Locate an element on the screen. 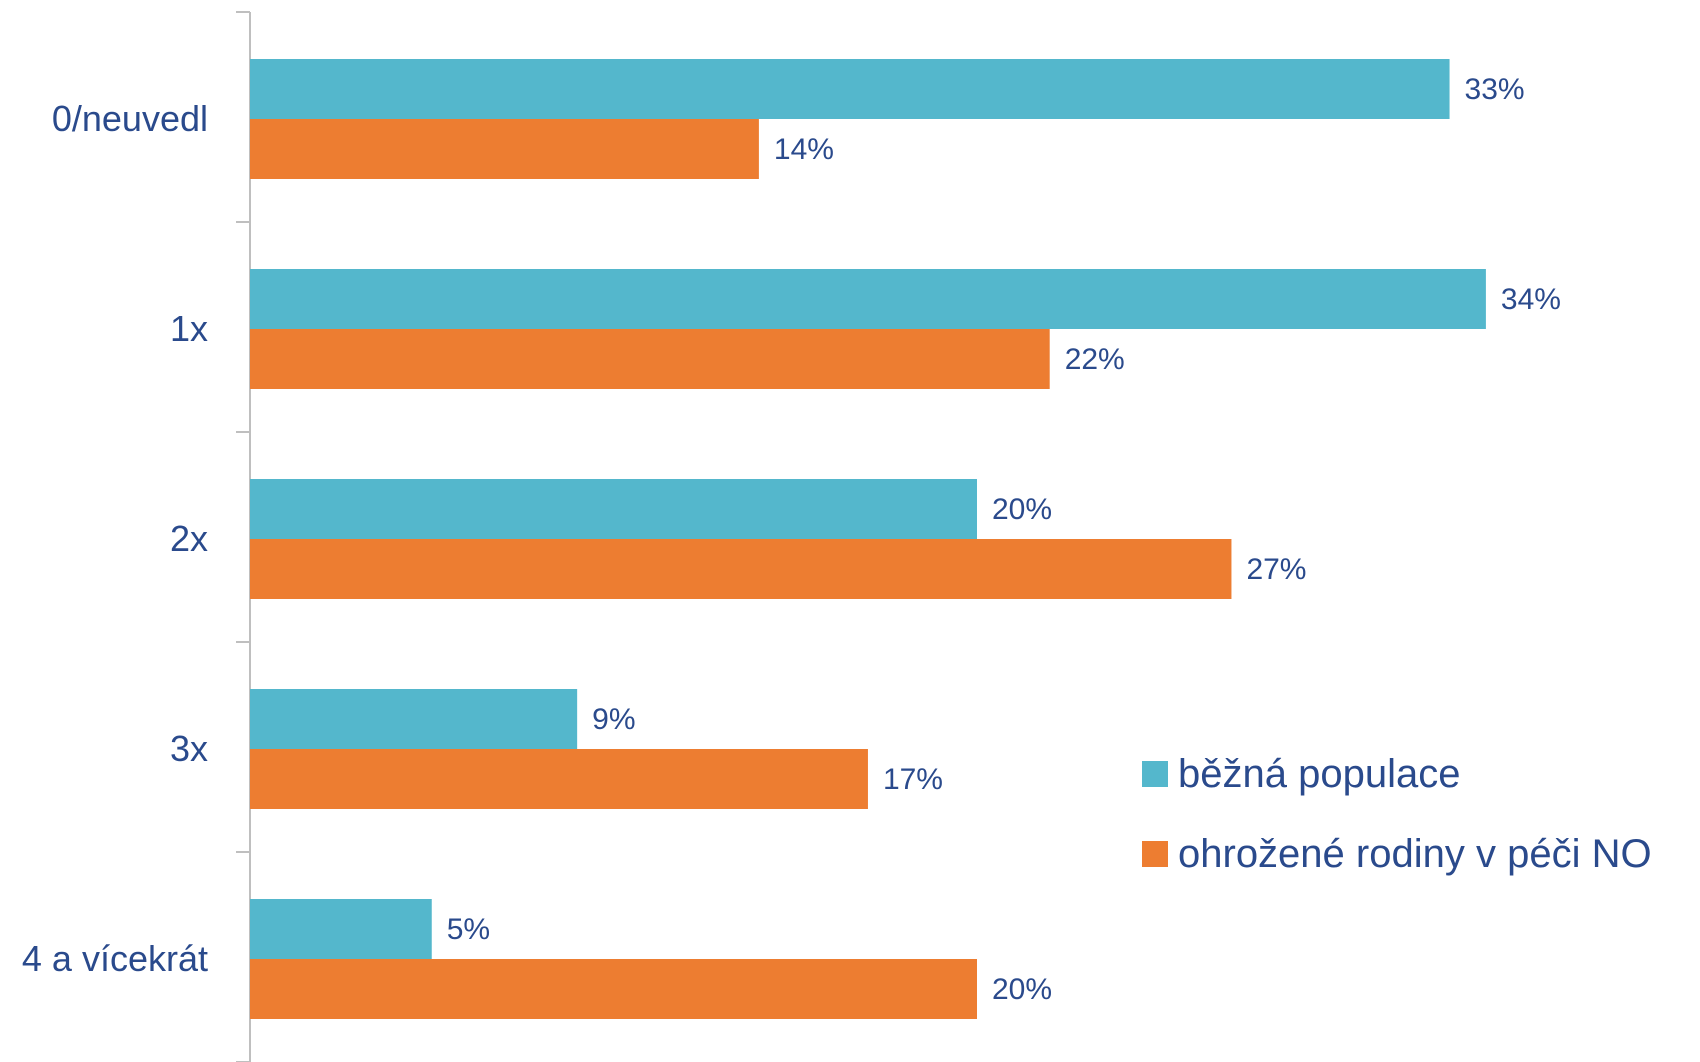 The width and height of the screenshot is (1700, 1062). legend-item-ohrozene-rodiny: ohrožené rodiny v péči NO is located at coordinates (1397, 854).